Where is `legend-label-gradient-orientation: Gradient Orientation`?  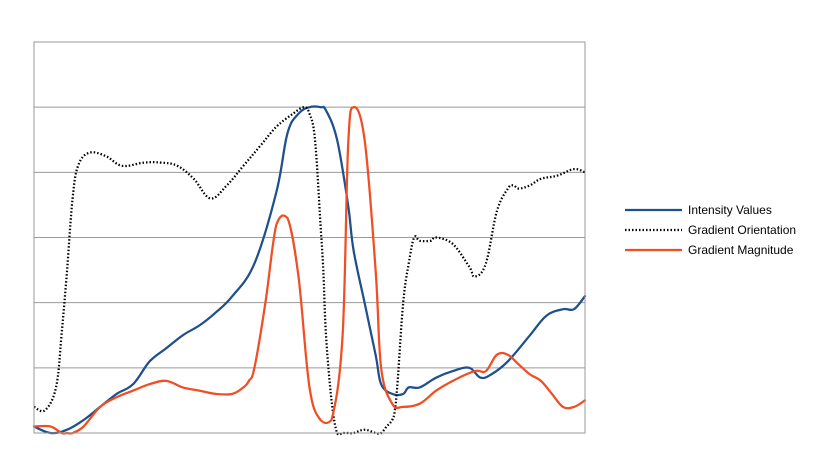
legend-label-gradient-orientation: Gradient Orientation is located at coordinates (742, 230).